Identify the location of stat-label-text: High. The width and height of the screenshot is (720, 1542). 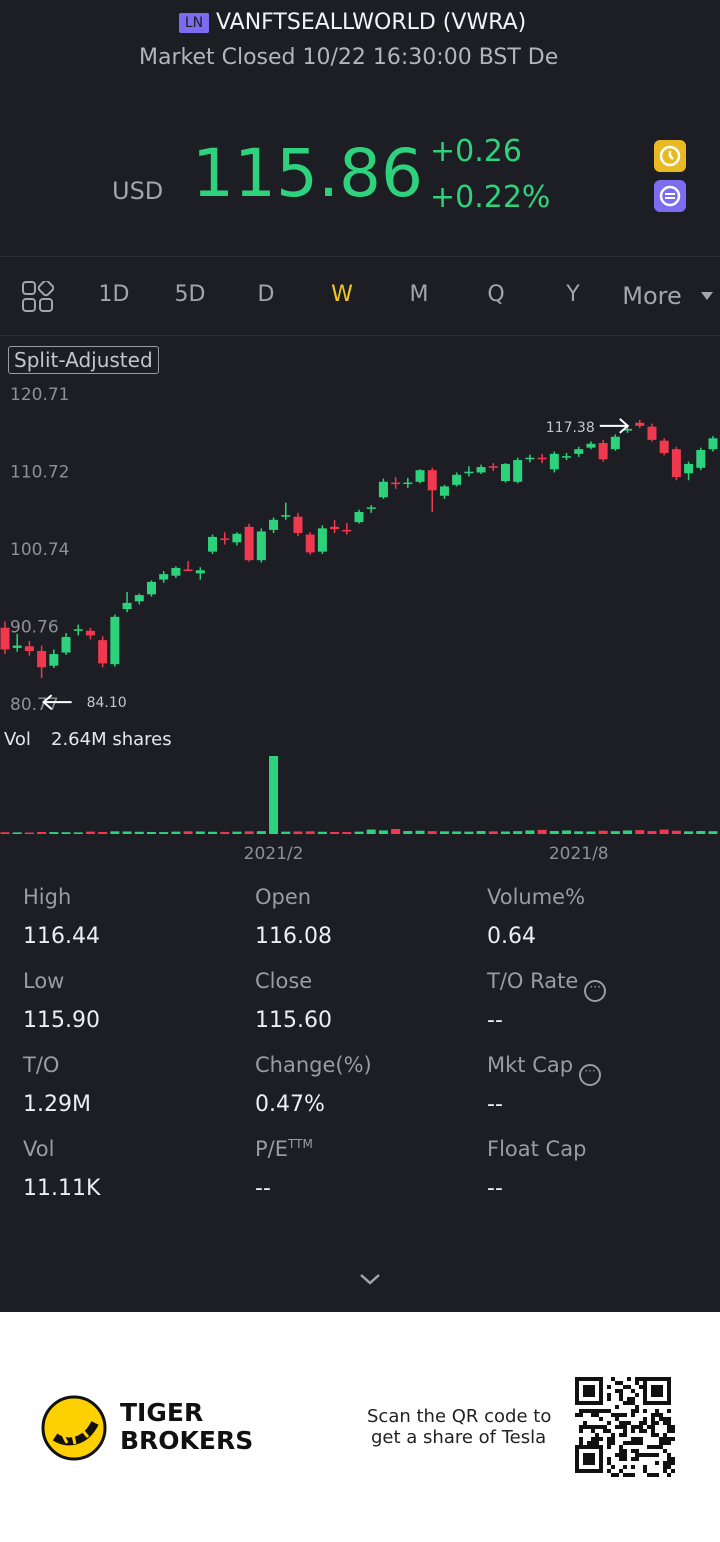
(47, 897).